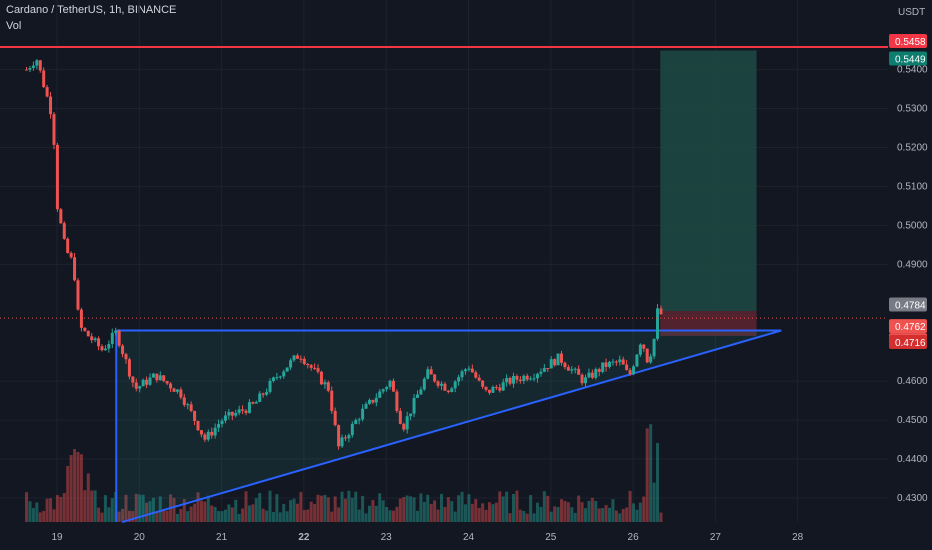 The width and height of the screenshot is (932, 550). I want to click on price-tick-label: 0.5400, so click(912, 70).